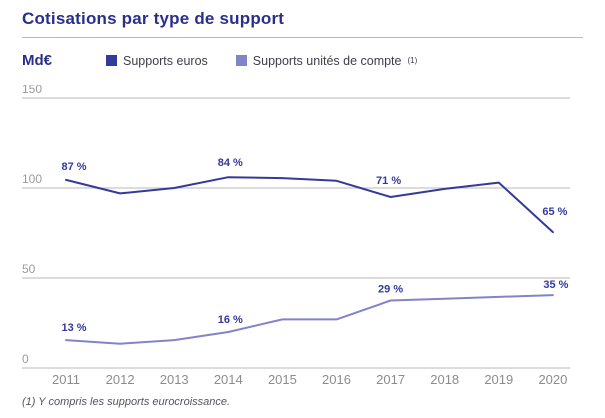  I want to click on x-tick-label-2018: 2018, so click(444, 379).